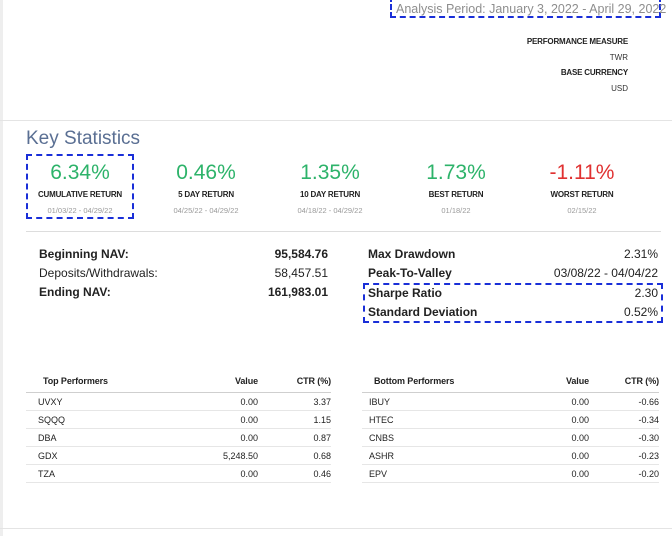  Describe the element at coordinates (206, 194) in the screenshot. I see `stat-label: 5 DAY RETURN` at that location.